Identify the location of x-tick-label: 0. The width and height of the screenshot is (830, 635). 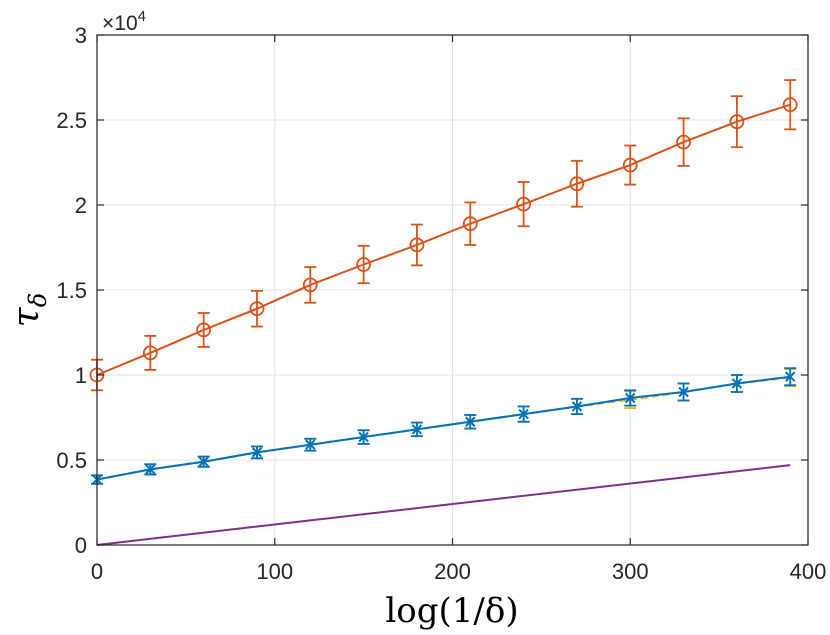
(97, 571).